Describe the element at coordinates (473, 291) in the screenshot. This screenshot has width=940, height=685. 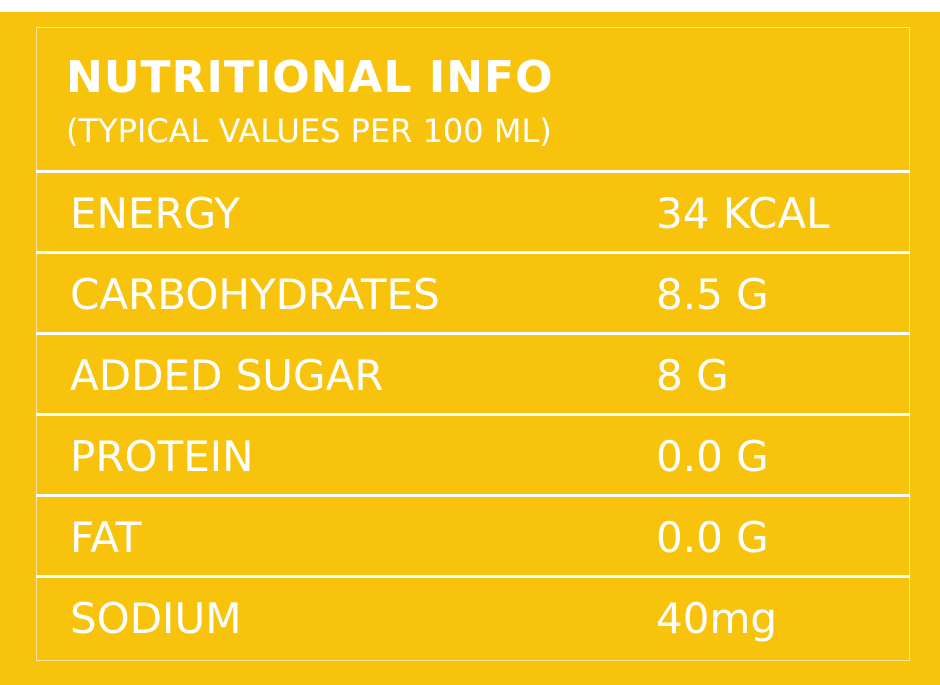
I see `table-row: CARBOHYDRATES 8.5 G` at that location.